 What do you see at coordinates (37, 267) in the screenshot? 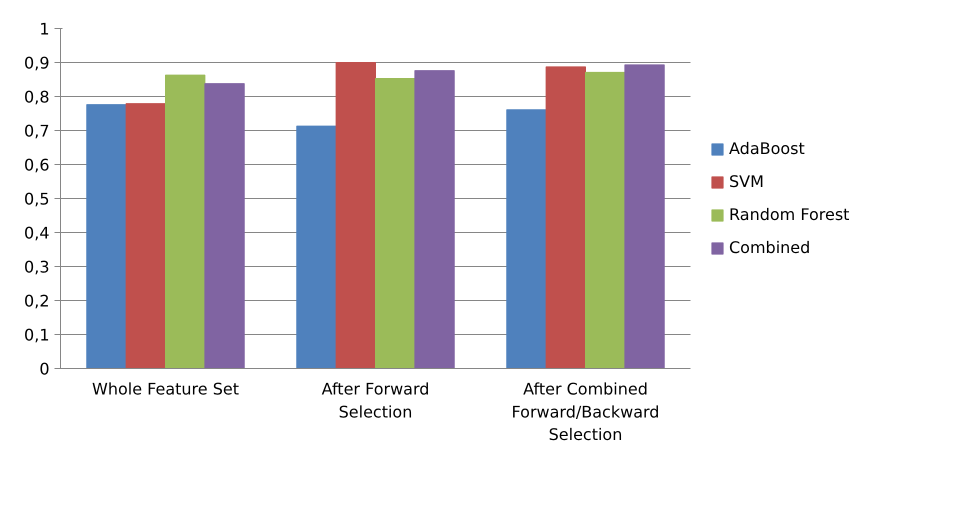
I see `y-tick-label: 0,3` at bounding box center [37, 267].